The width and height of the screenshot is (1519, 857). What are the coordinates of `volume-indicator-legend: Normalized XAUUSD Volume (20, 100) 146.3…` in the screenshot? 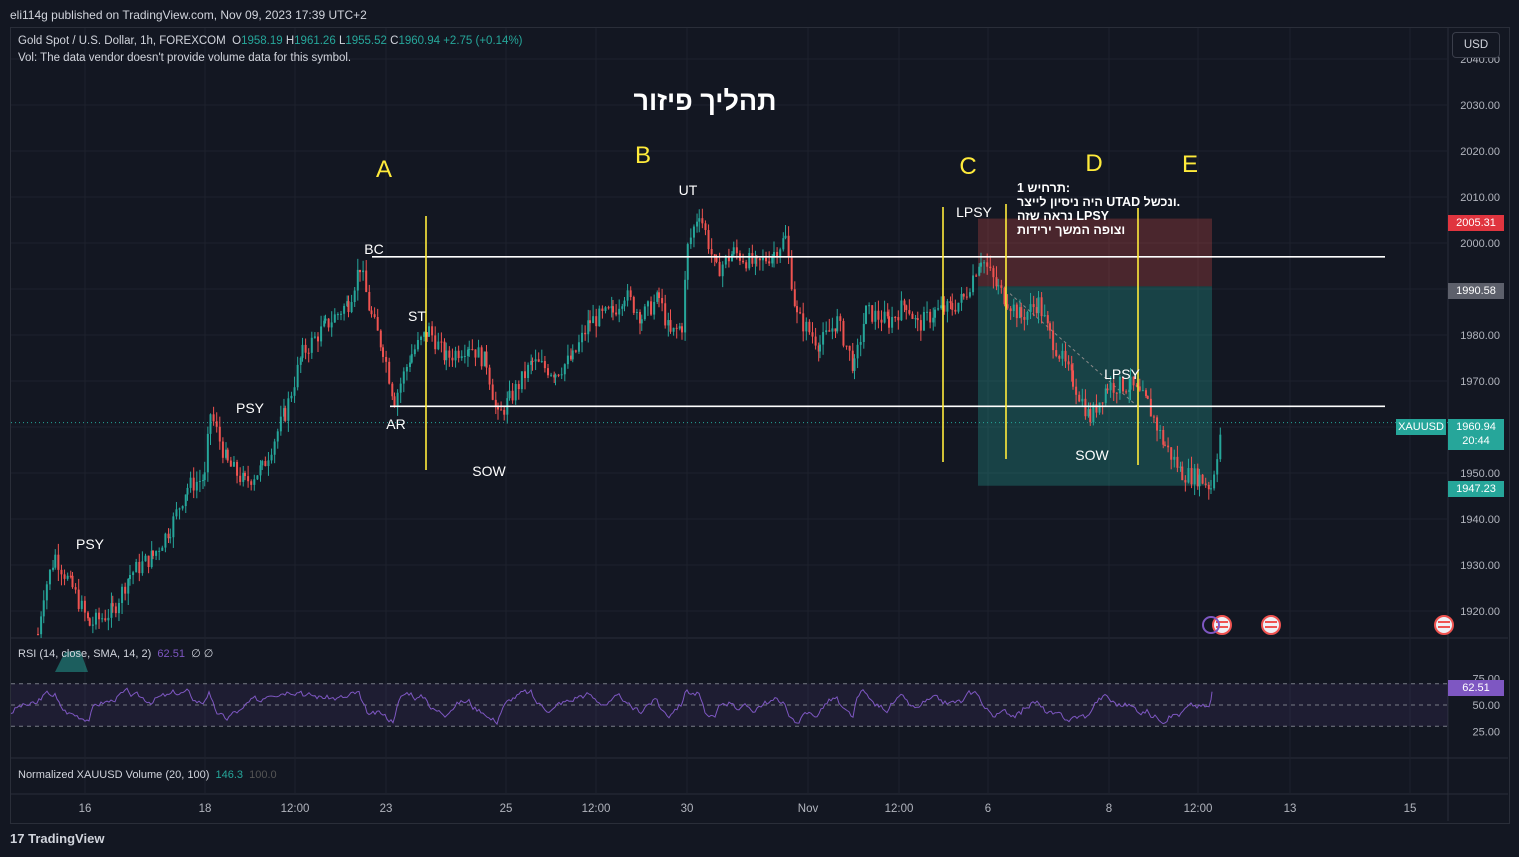 It's located at (147, 775).